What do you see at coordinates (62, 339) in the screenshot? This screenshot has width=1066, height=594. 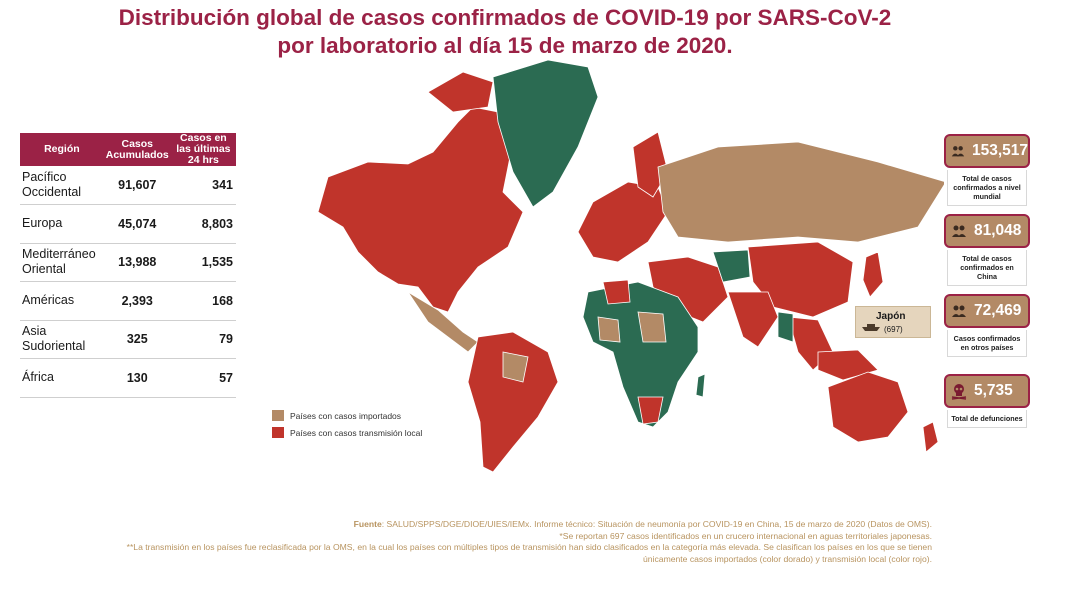 I see `region-name: Asia Sudoriental` at bounding box center [62, 339].